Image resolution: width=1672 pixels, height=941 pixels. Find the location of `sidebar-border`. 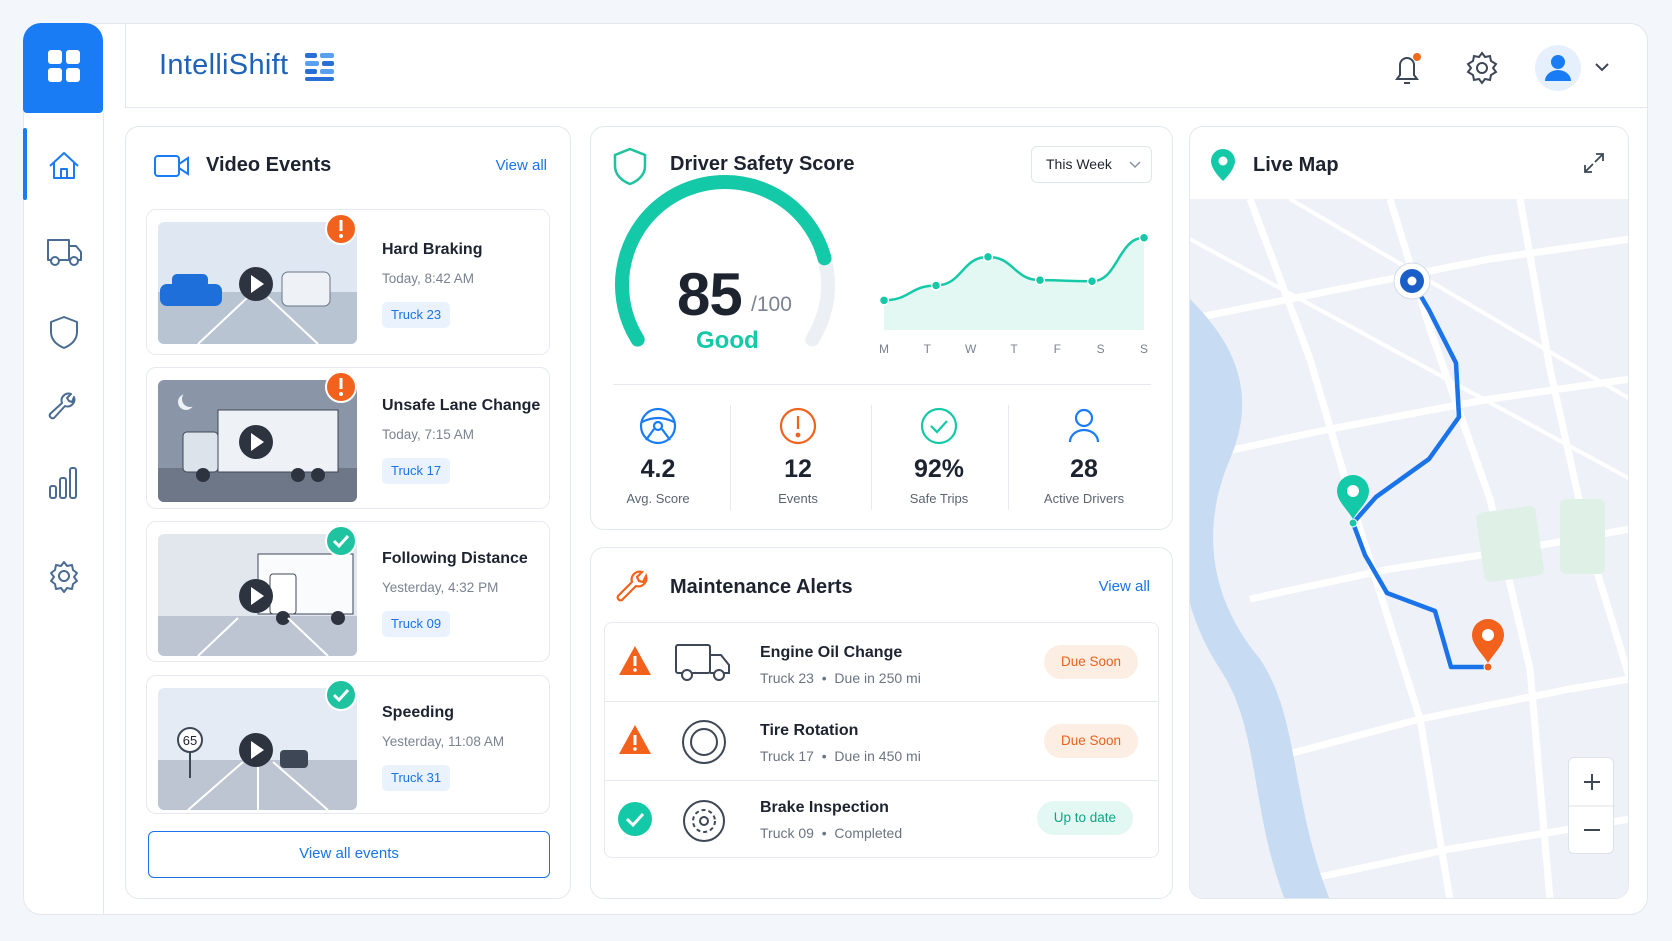

sidebar-border is located at coordinates (103, 514).